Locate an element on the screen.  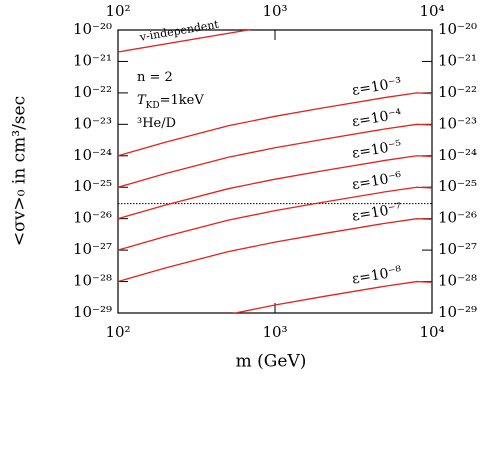
series-label: ε=10⁻⁴ is located at coordinates (377, 118).